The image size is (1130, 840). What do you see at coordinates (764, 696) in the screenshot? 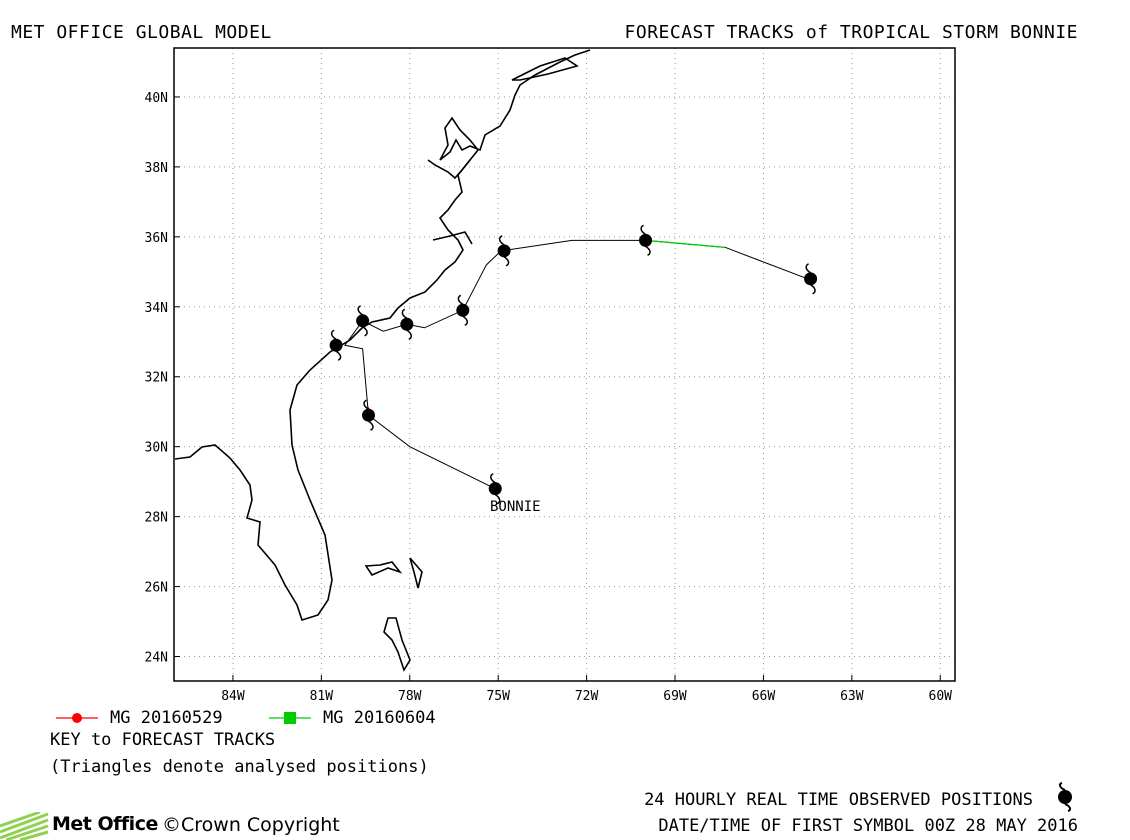
I see `tick-label-lon: 66W` at bounding box center [764, 696].